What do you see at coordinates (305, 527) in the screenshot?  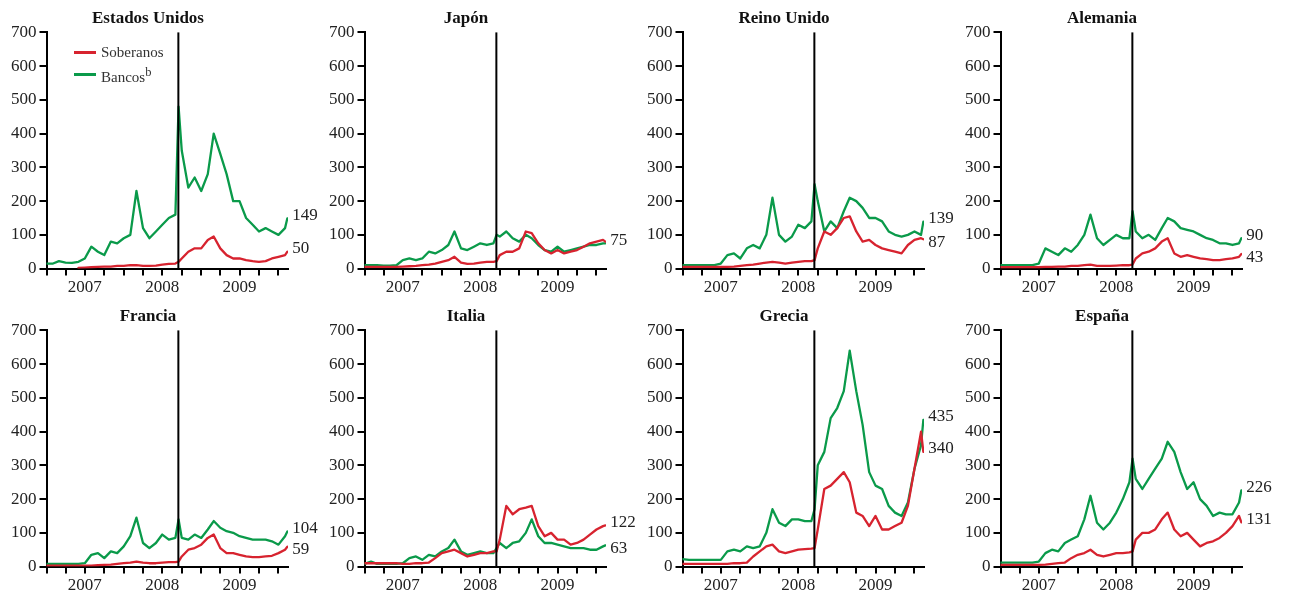 I see `annotation: 104` at bounding box center [305, 527].